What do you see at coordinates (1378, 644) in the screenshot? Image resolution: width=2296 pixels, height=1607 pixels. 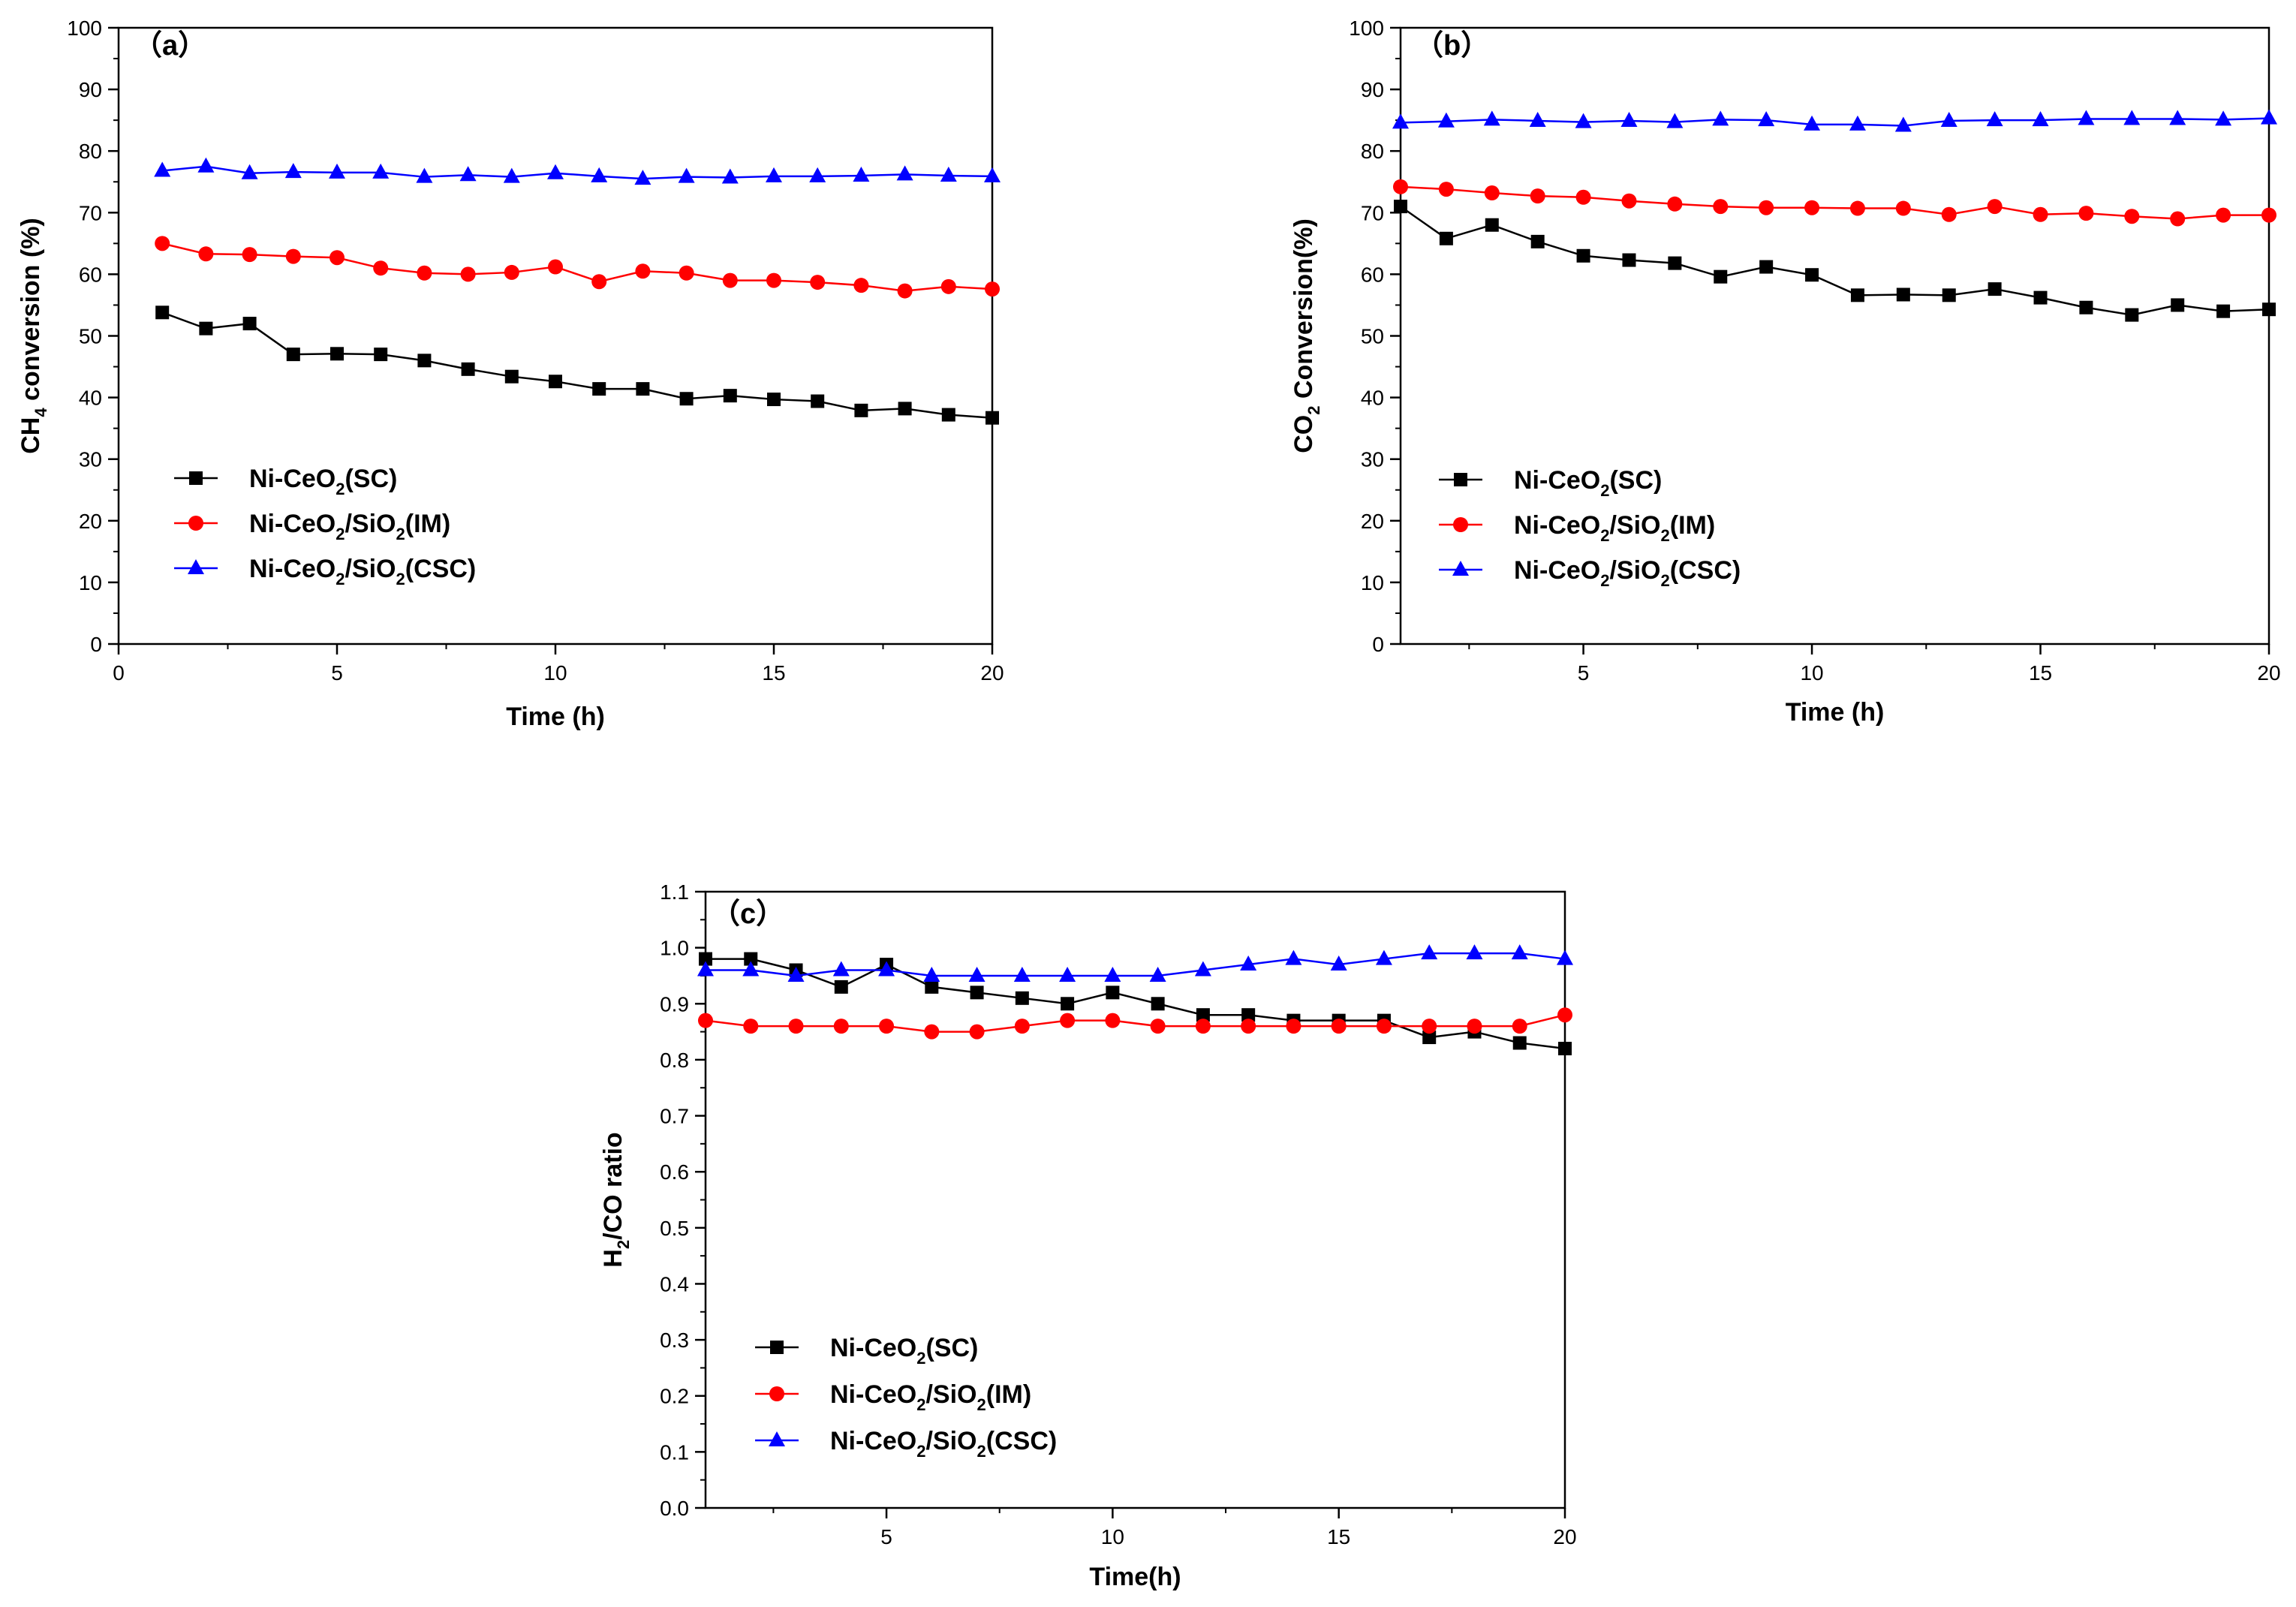 I see `y-tick-label: 0` at bounding box center [1378, 644].